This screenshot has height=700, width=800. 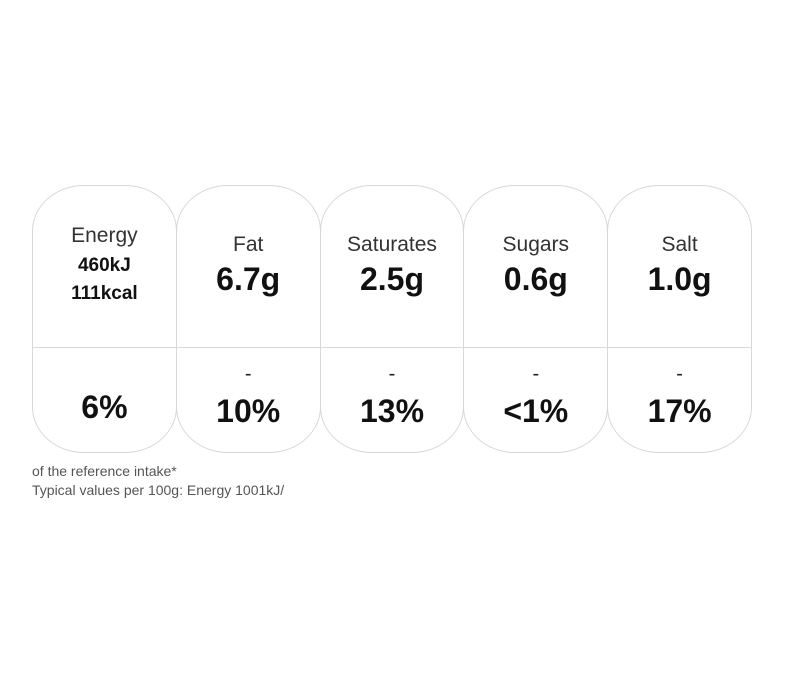 I want to click on salt-top-section: Salt 1.0g, so click(x=679, y=266).